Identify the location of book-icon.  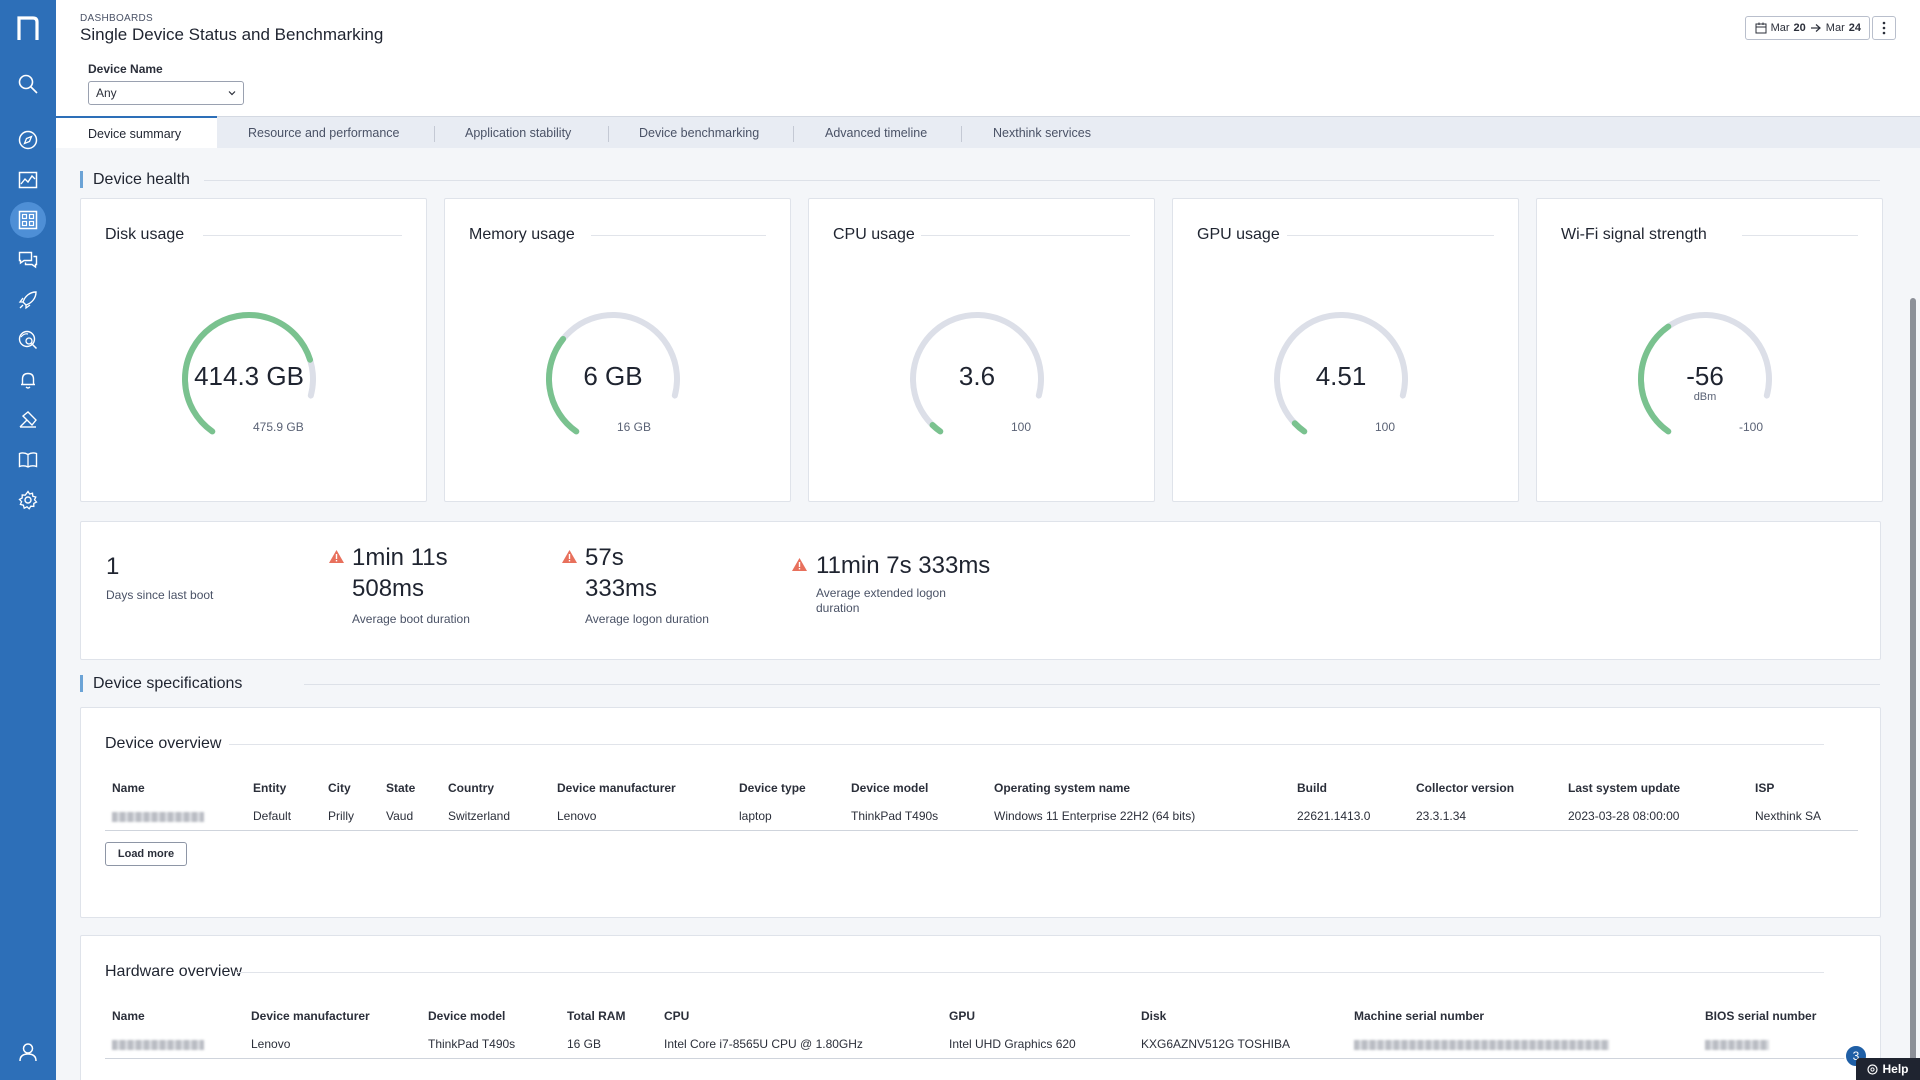
(28, 460).